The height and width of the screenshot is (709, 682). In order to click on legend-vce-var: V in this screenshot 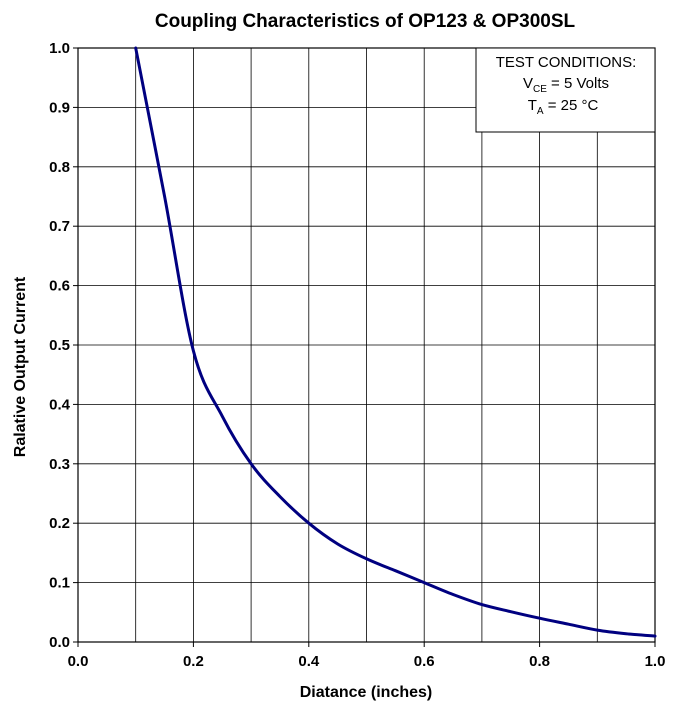, I will do `click(528, 83)`.